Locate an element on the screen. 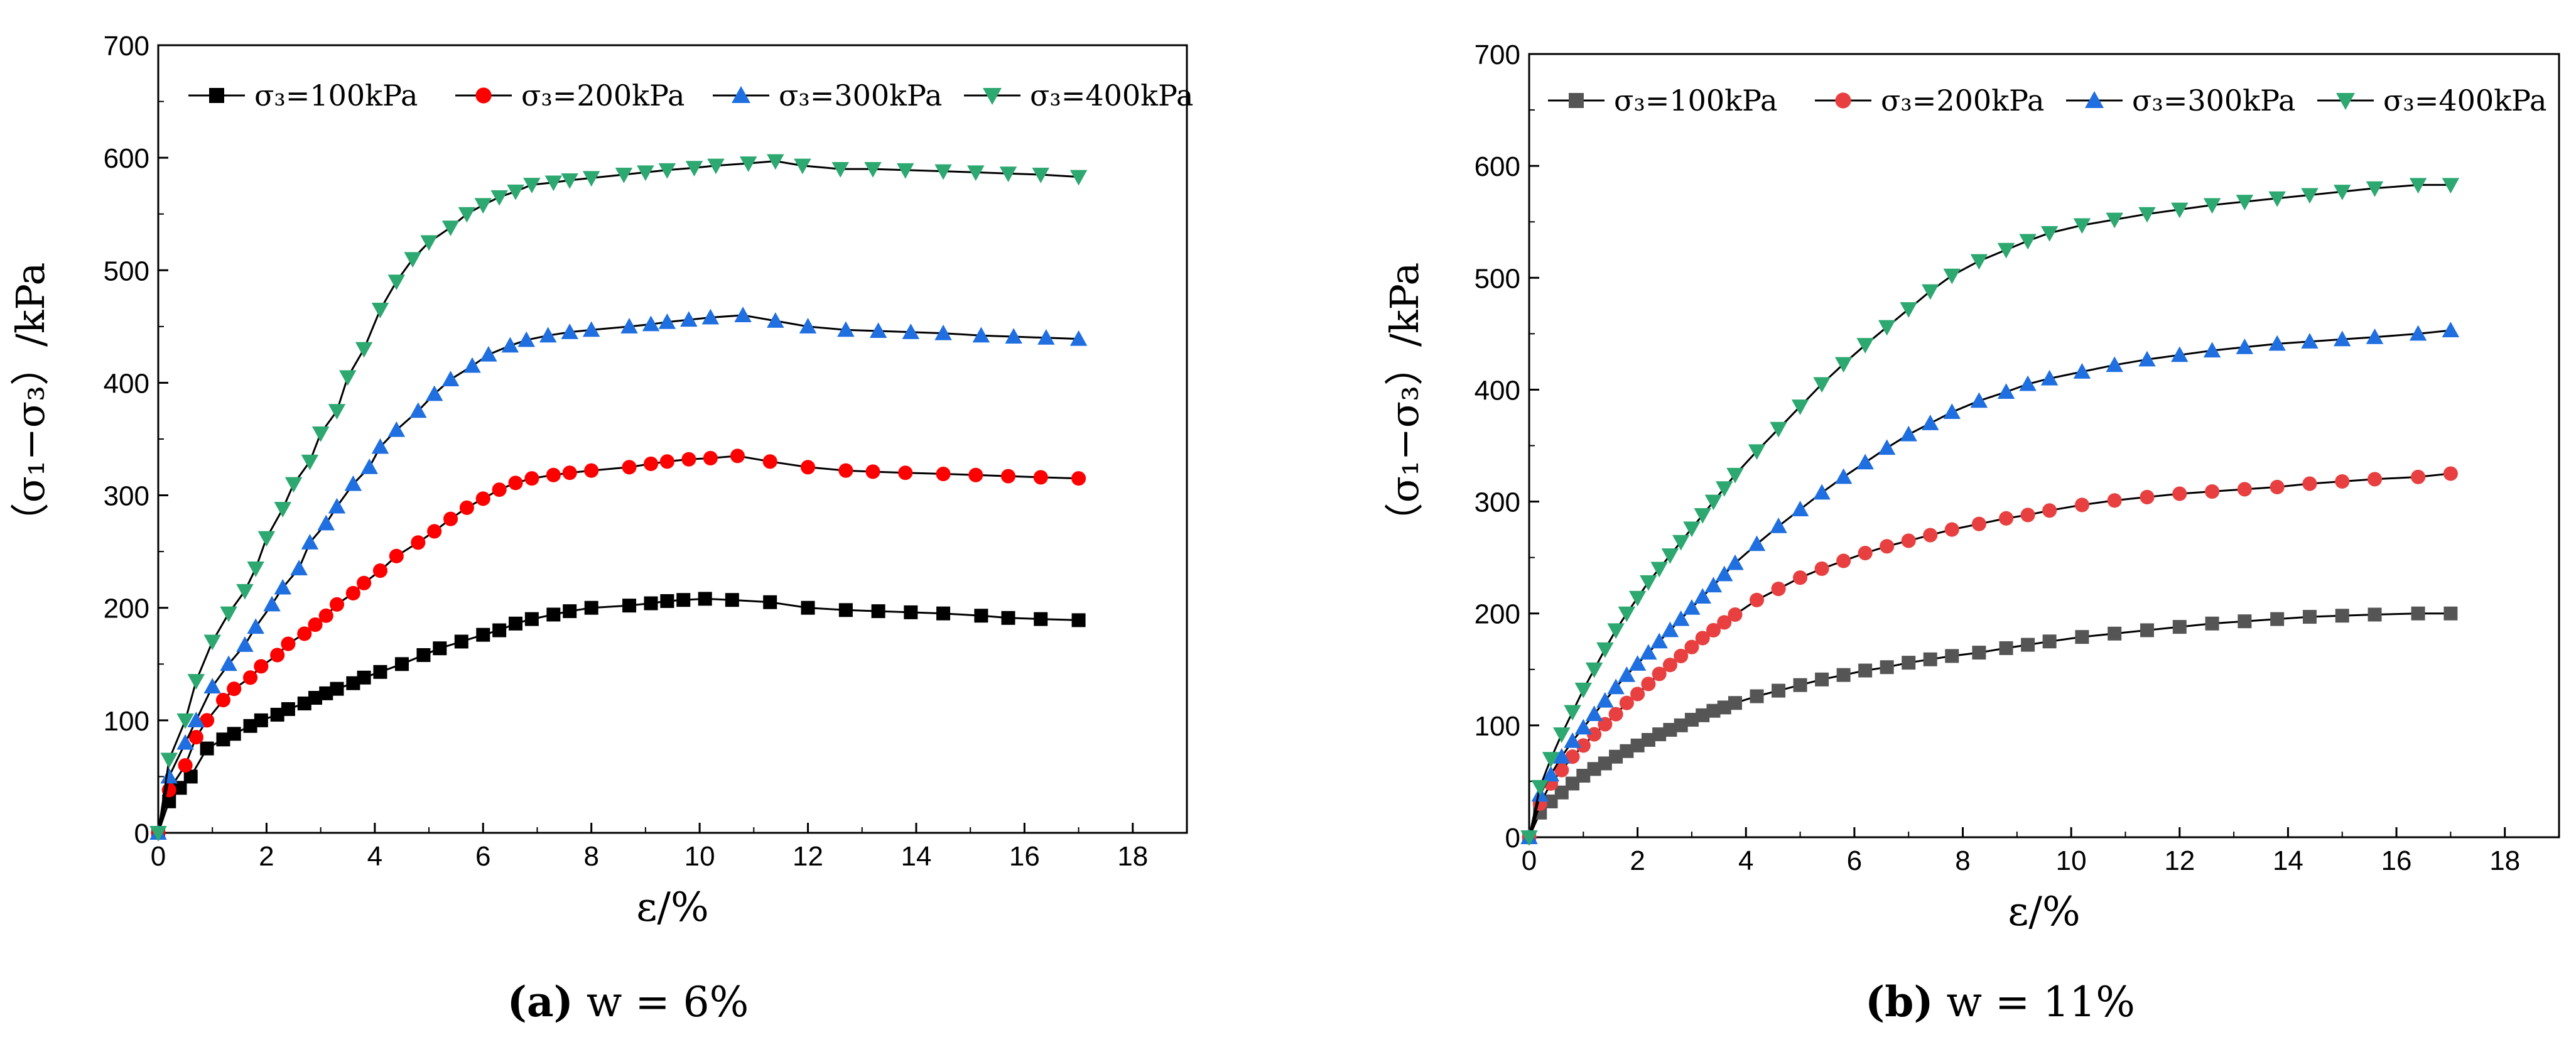 This screenshot has width=2576, height=1042. y-tick-label: 100 is located at coordinates (1497, 726).